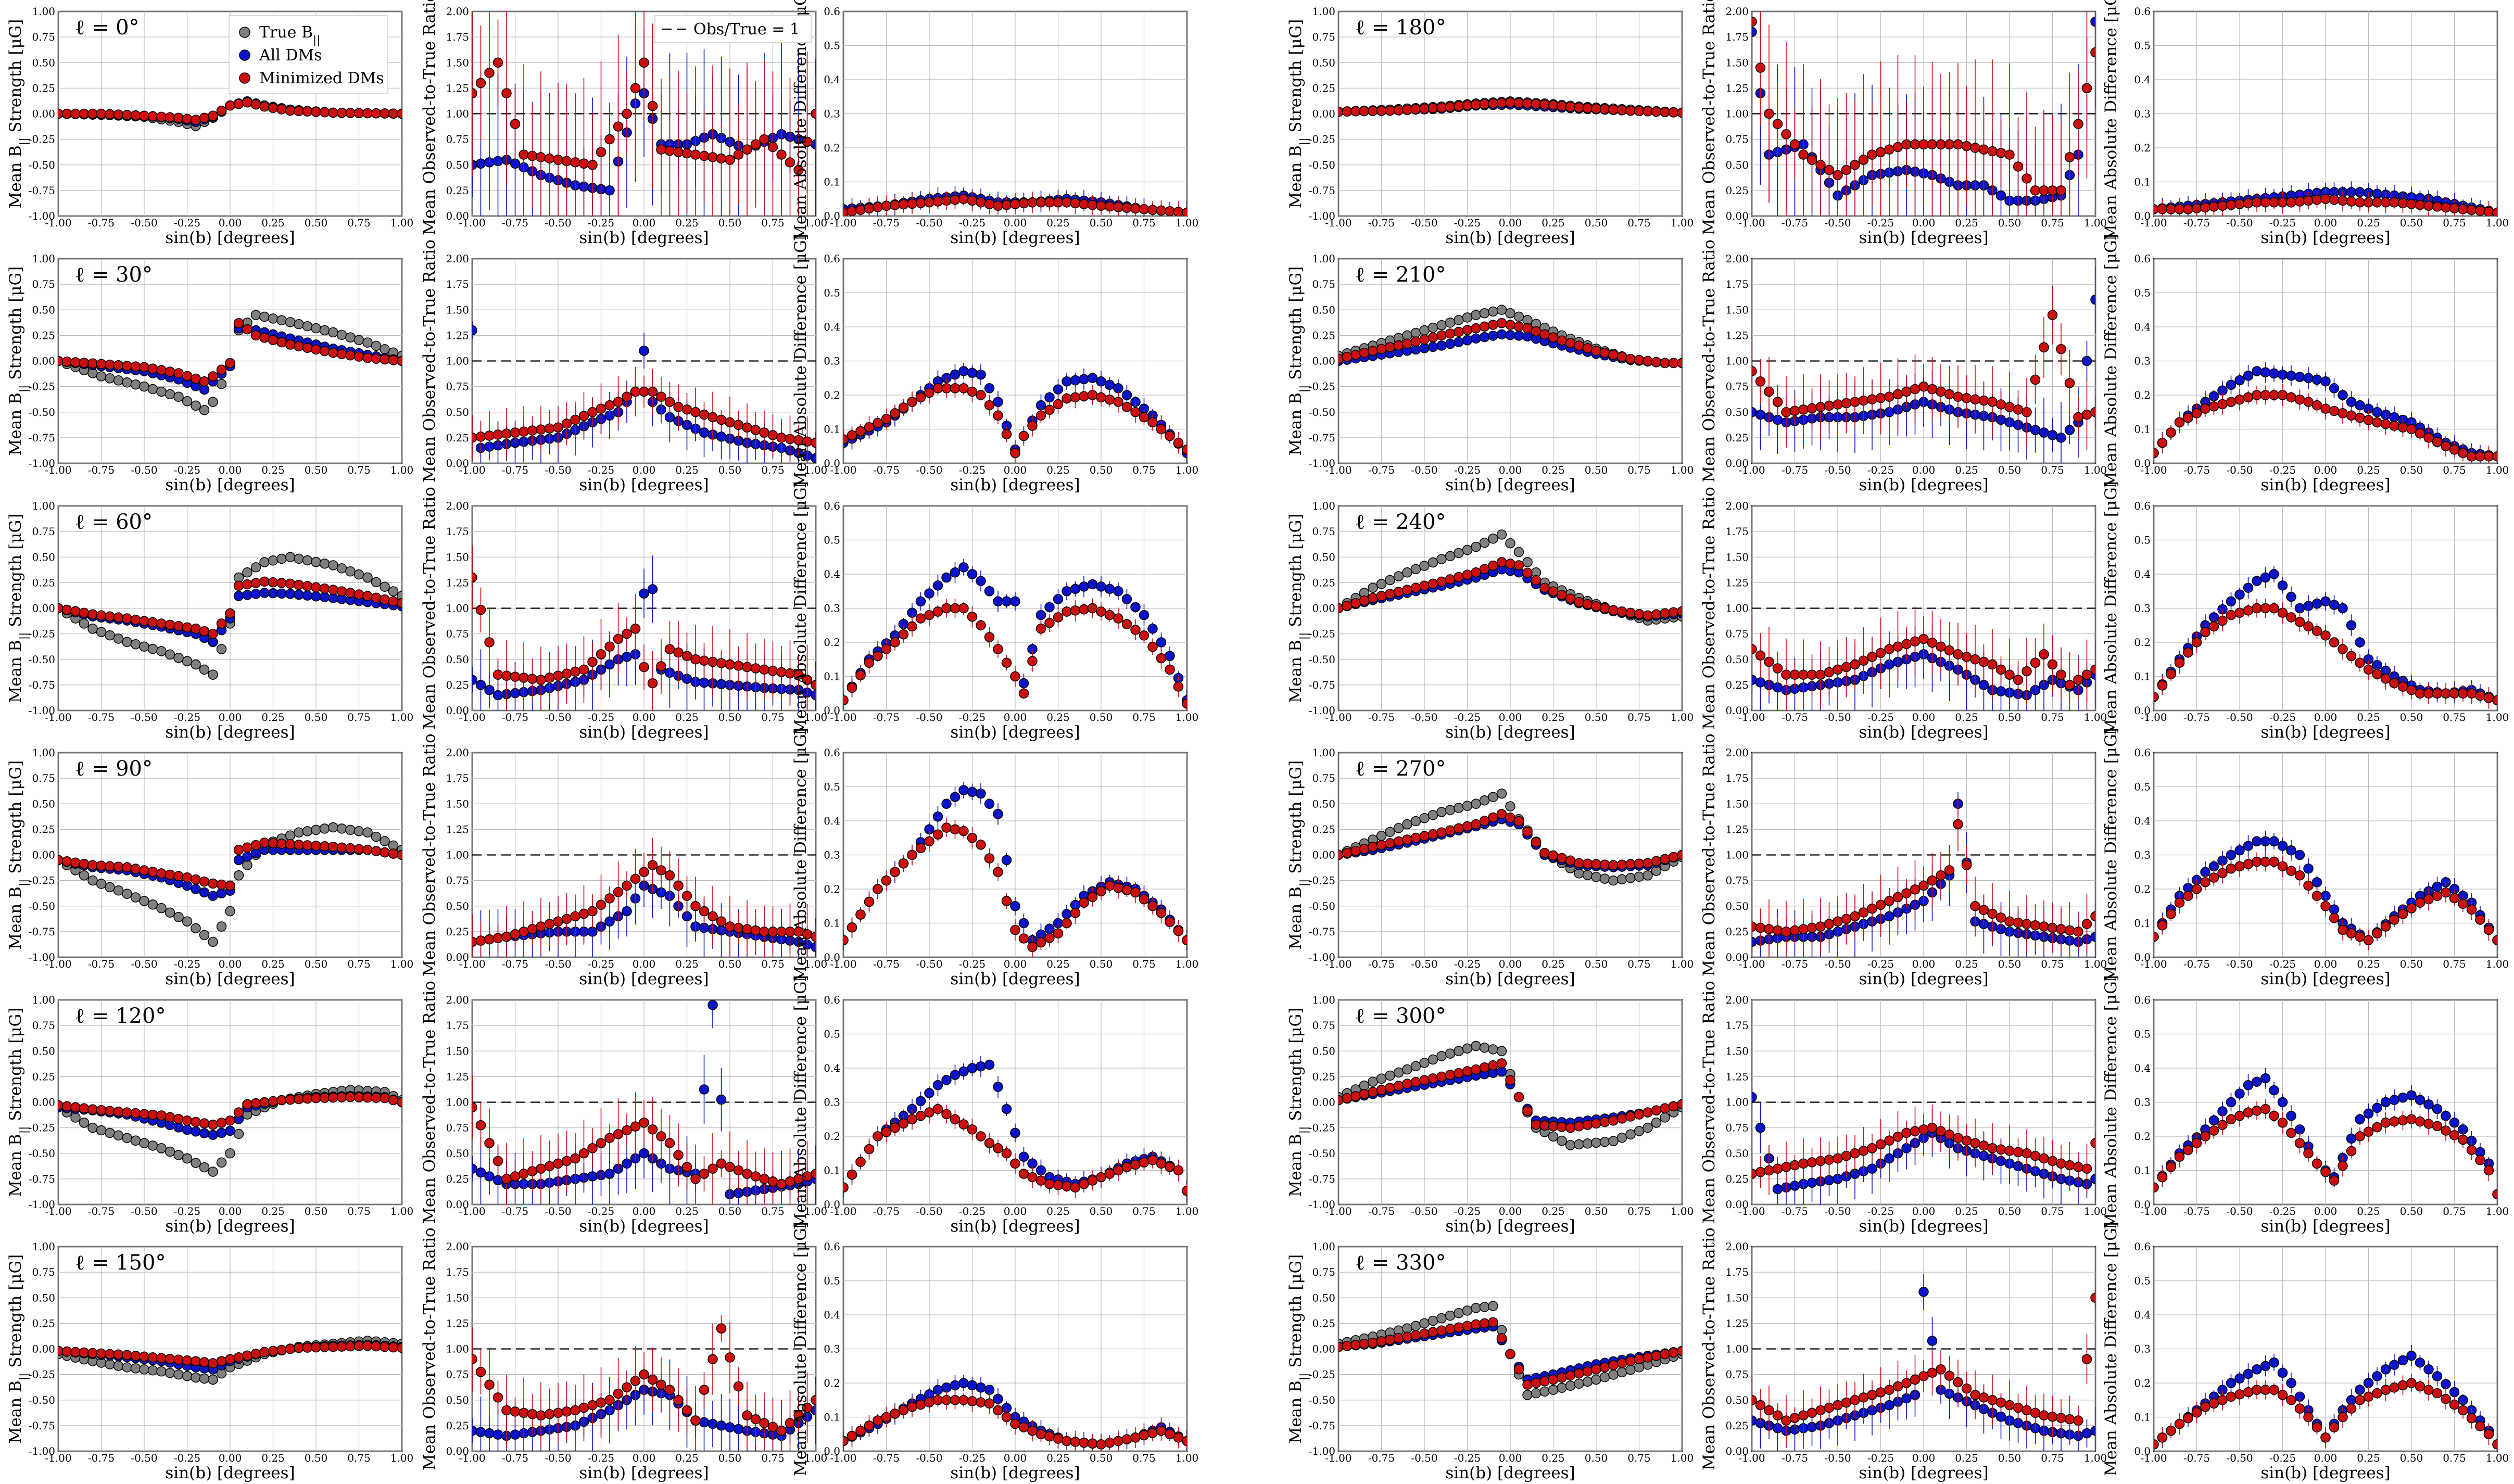  What do you see at coordinates (213, 896) in the screenshot?
I see `all-dms-point` at bounding box center [213, 896].